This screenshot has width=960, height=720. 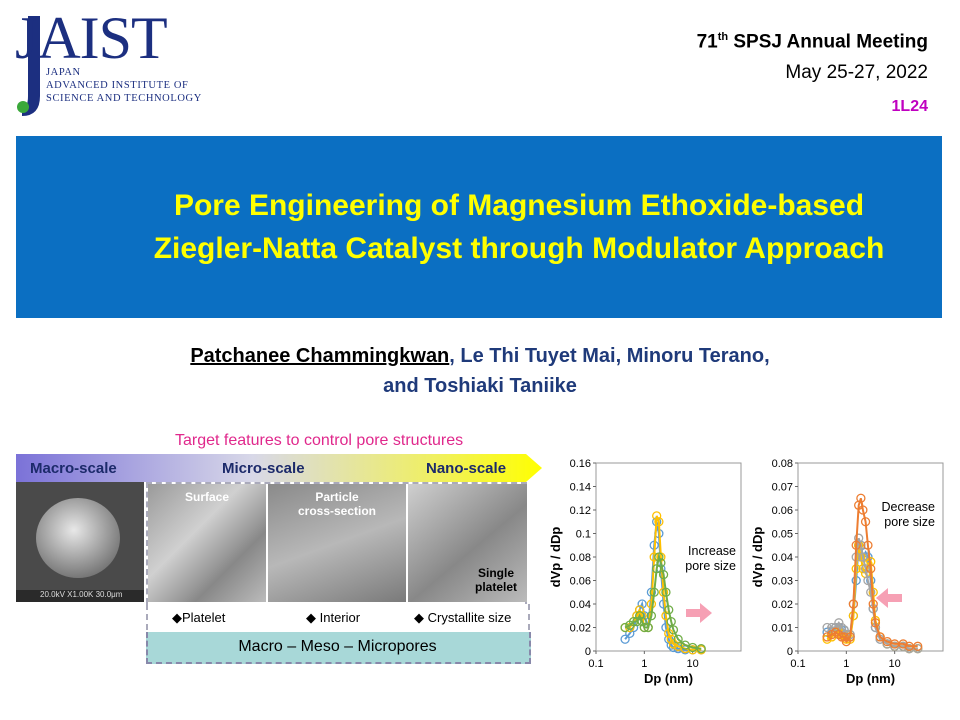 What do you see at coordinates (699, 613) in the screenshot?
I see `increase-arrow` at bounding box center [699, 613].